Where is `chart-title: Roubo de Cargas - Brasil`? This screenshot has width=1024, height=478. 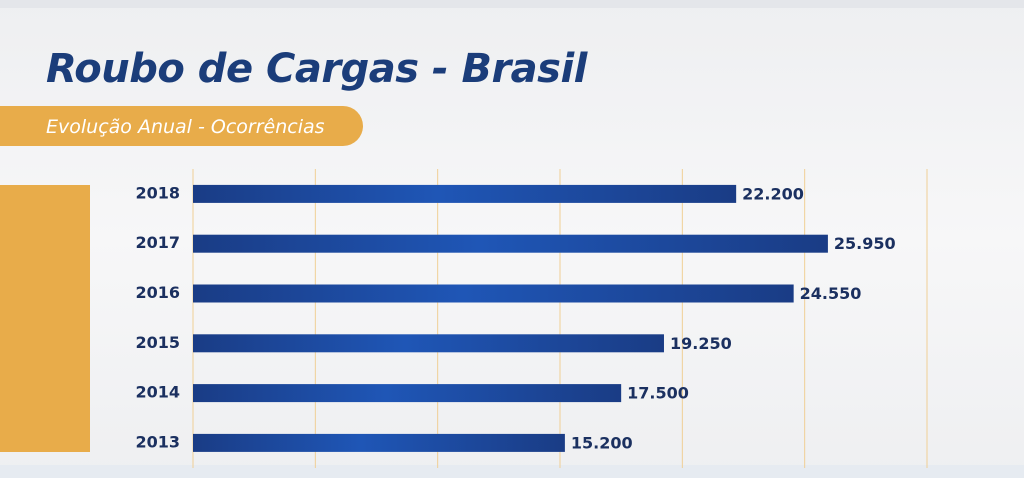 chart-title: Roubo de Cargas - Brasil is located at coordinates (317, 69).